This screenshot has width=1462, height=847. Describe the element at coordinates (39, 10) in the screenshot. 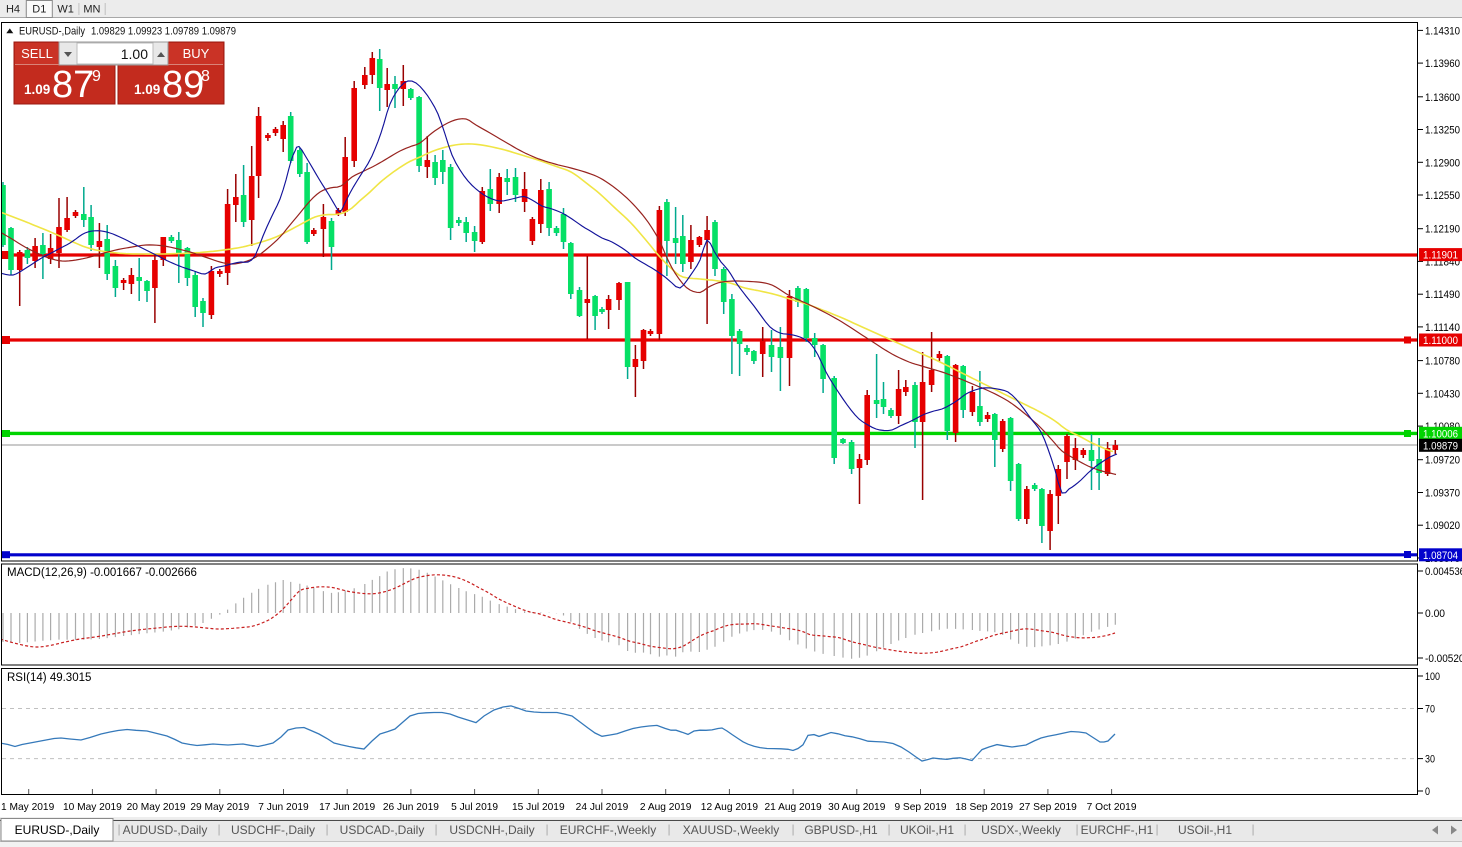

I see `svg-text: D1` at that location.